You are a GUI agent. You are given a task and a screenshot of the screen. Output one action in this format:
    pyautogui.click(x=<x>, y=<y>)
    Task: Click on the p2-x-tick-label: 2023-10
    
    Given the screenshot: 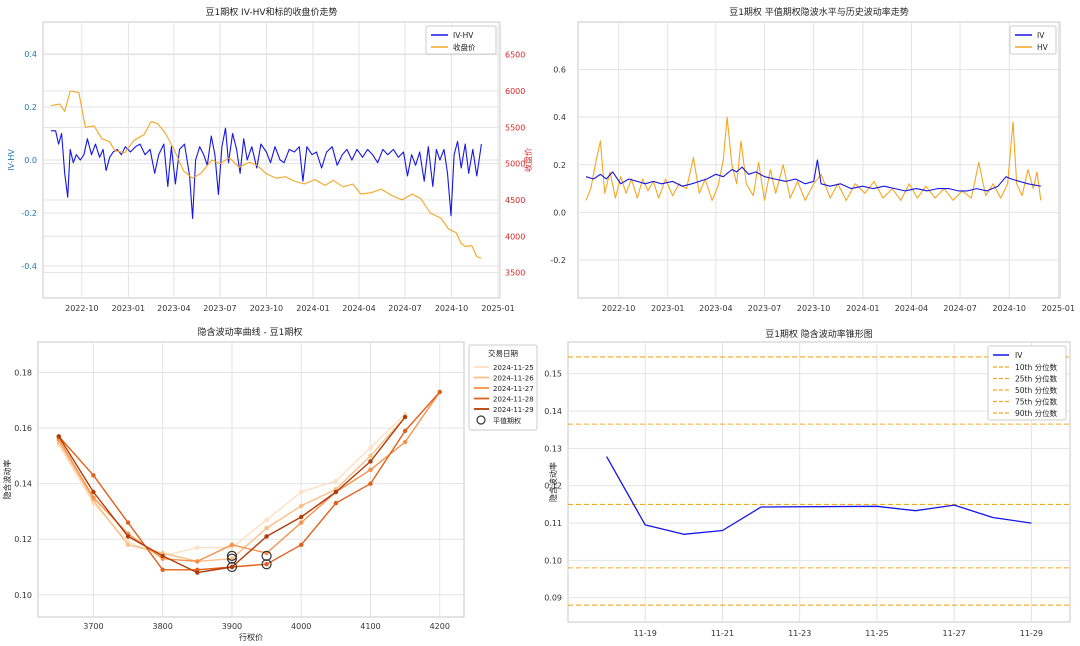 What is the action you would take?
    pyautogui.click(x=813, y=308)
    